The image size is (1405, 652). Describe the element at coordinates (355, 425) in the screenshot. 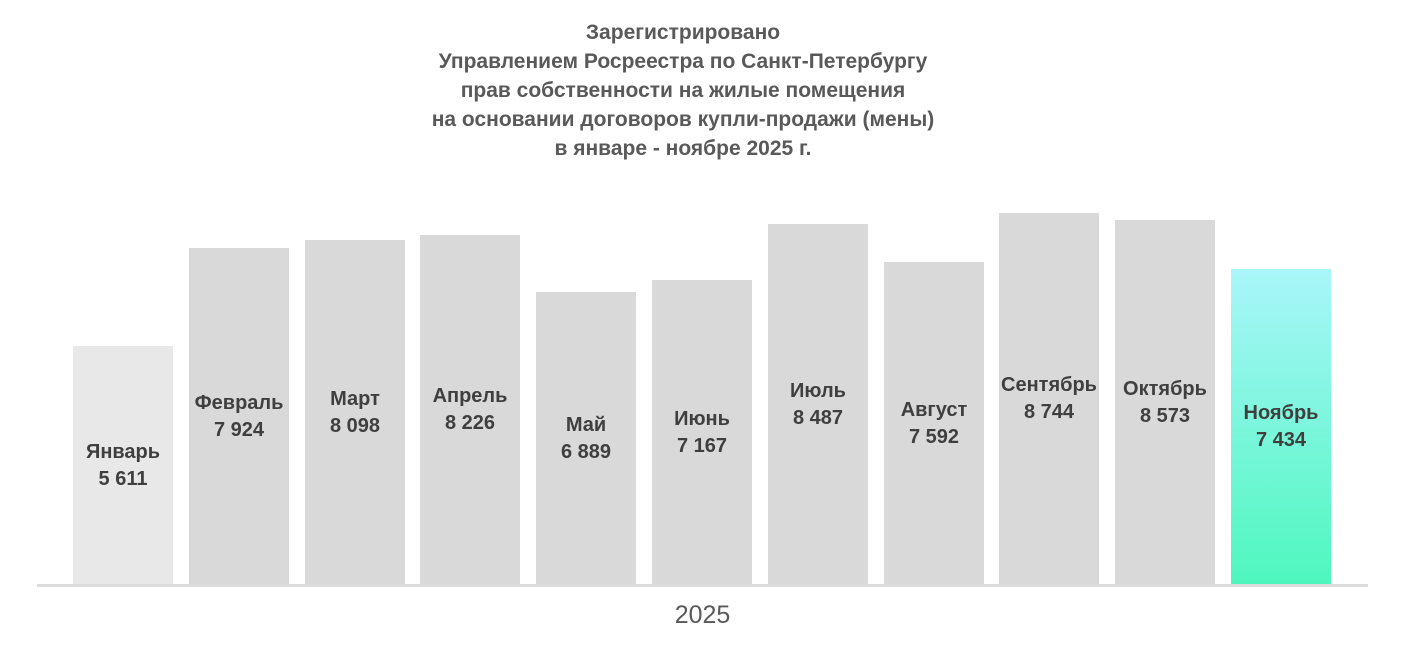

I see `bar-value-label: 8 098` at that location.